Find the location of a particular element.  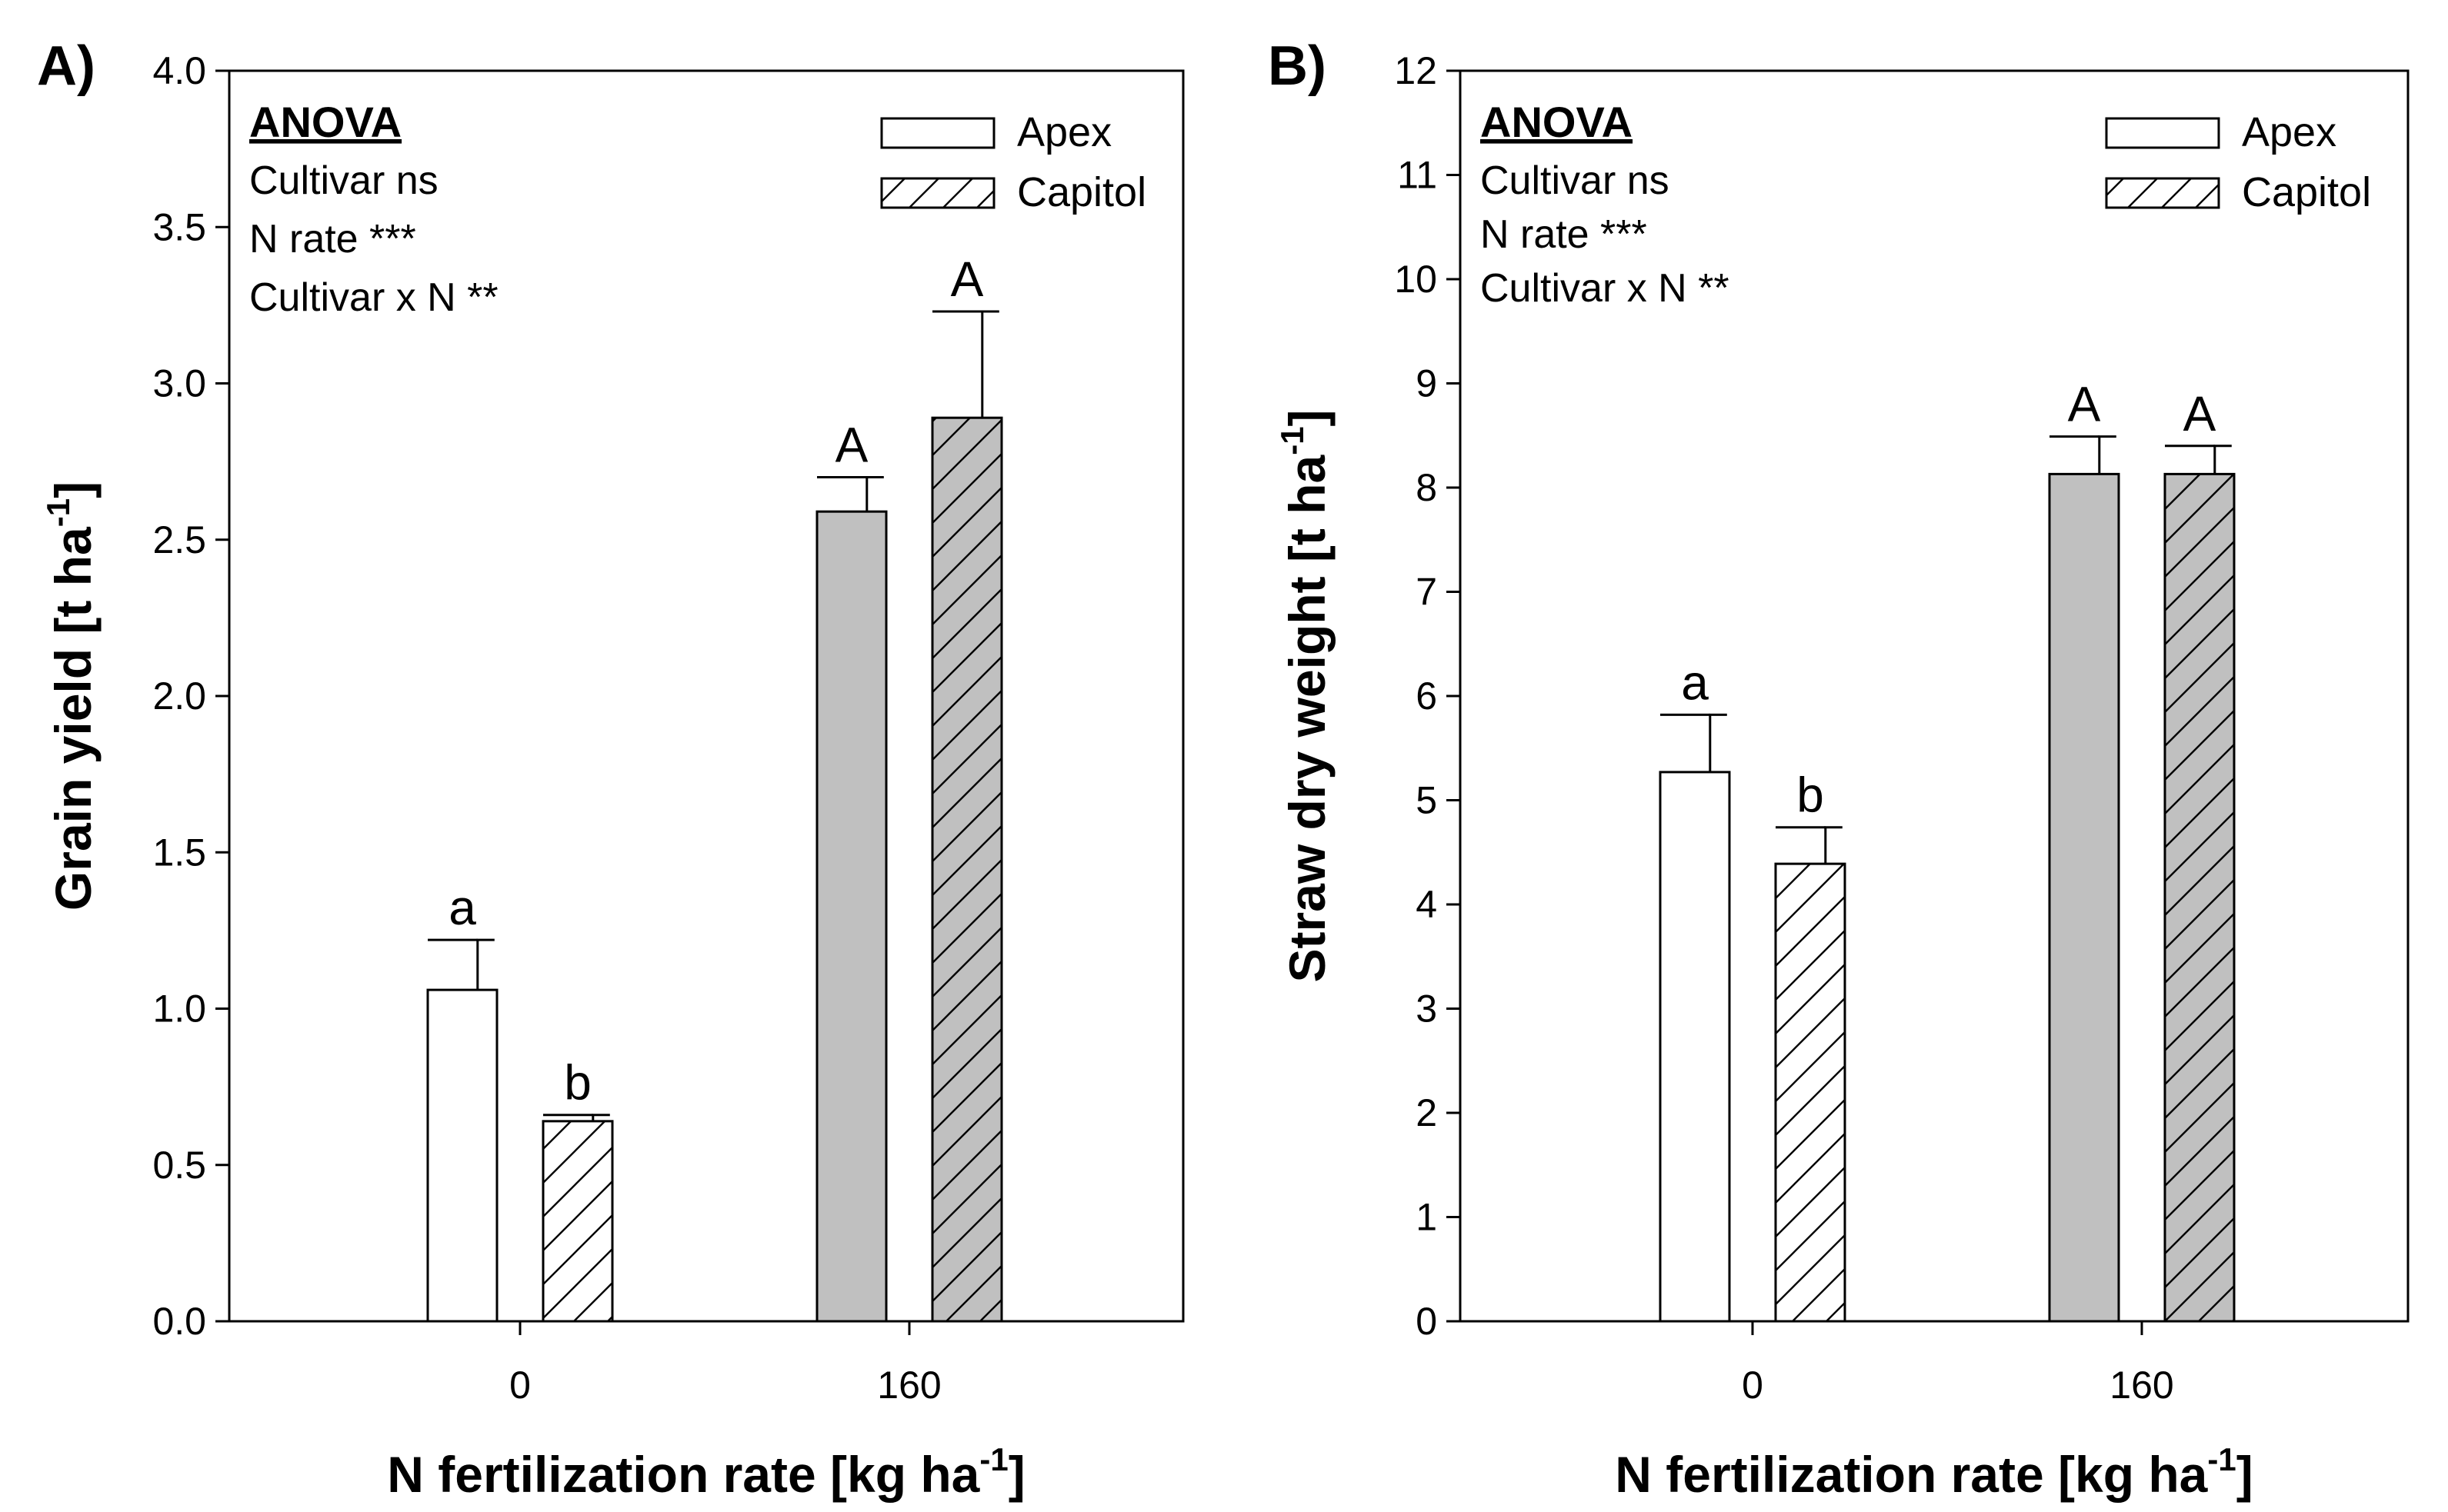

y-axis-title: Grain yield [t ha-1] is located at coordinates (71, 696).